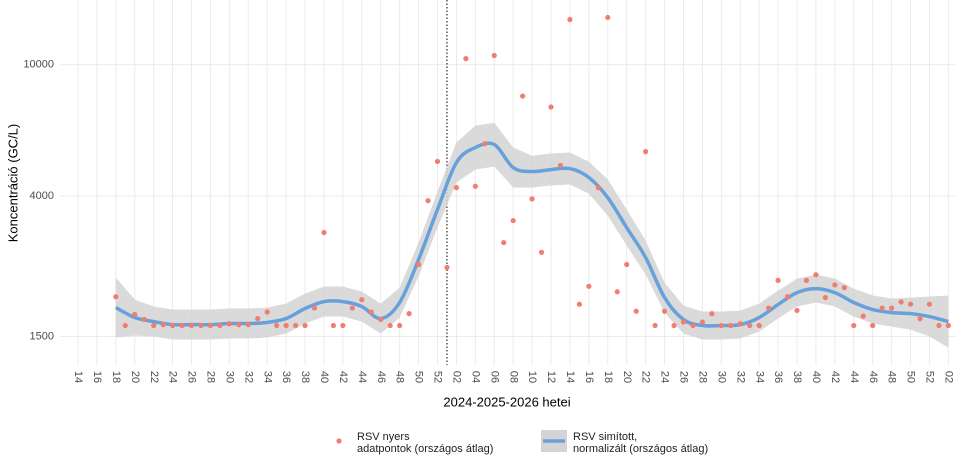 The width and height of the screenshot is (955, 469). I want to click on y-tick-label: 1500, so click(42, 336).